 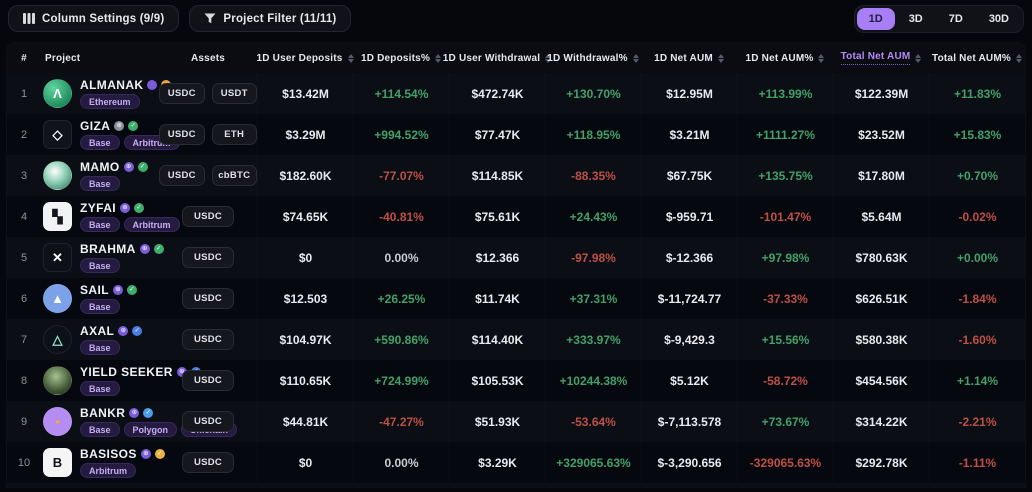 I want to click on project-logo: △, so click(x=57, y=339).